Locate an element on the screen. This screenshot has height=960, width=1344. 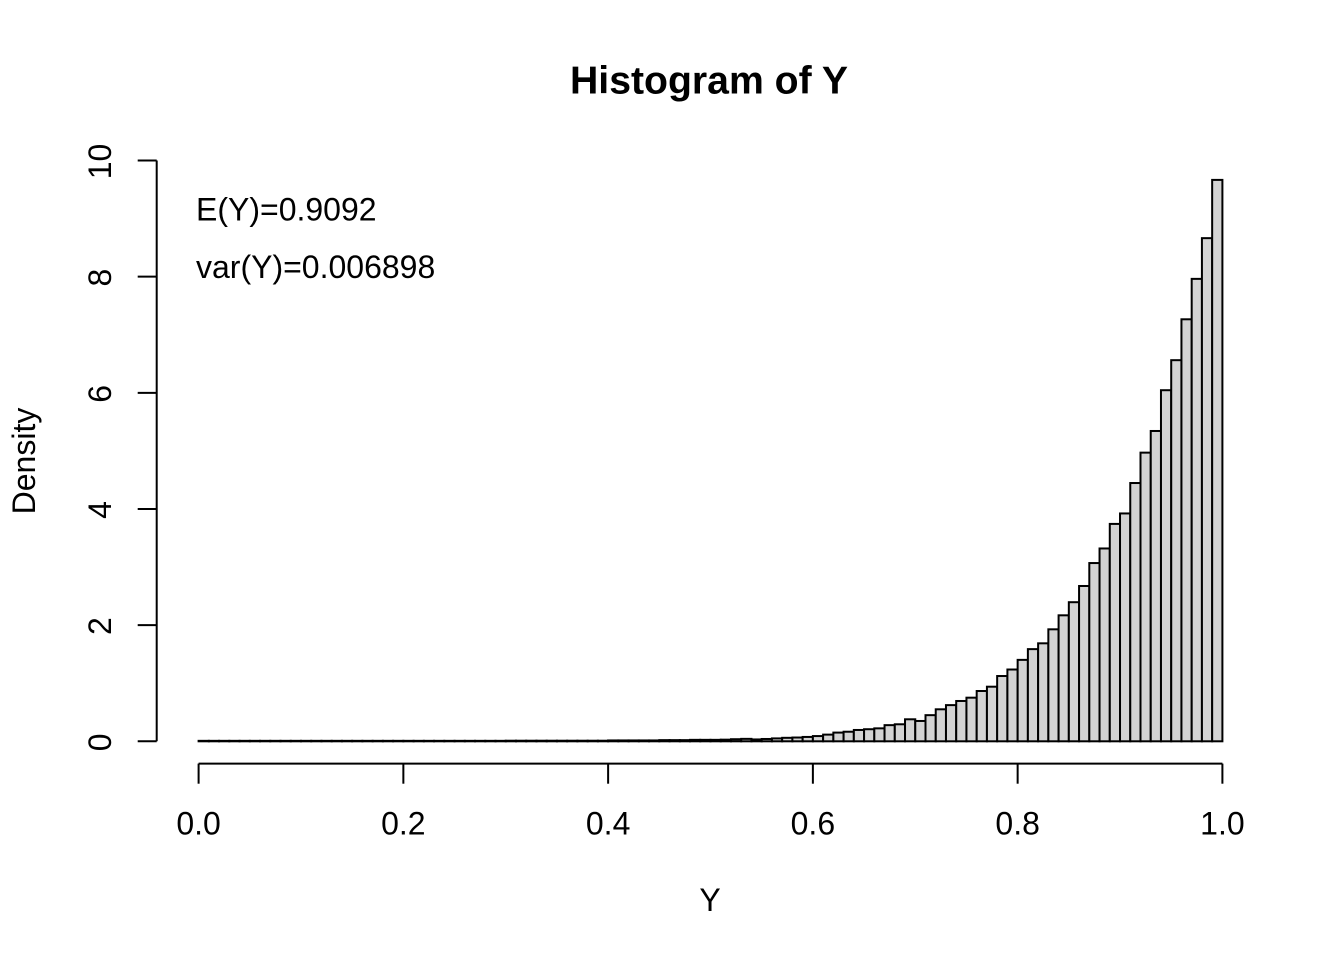
svg-text: 0.2 is located at coordinates (403, 824).